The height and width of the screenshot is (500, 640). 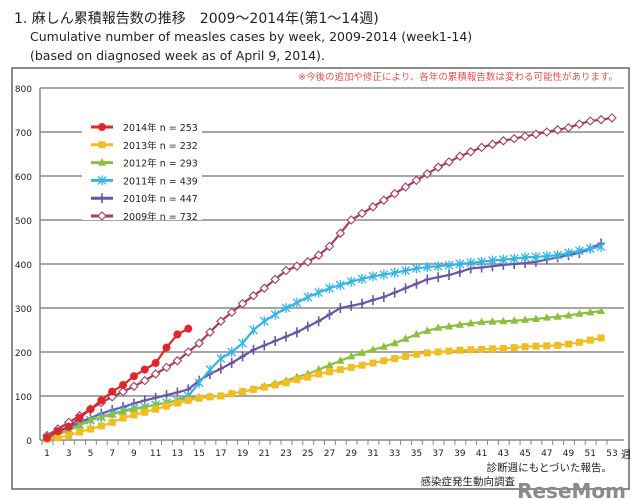 I want to click on legend-label: 2011年 n = 439, so click(x=160, y=181).